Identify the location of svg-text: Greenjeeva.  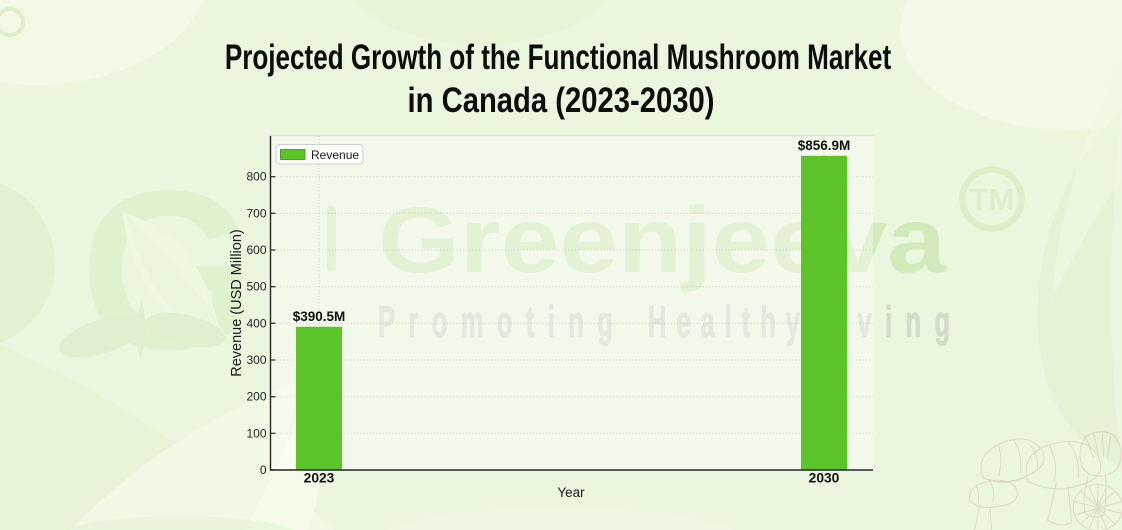
(662, 241).